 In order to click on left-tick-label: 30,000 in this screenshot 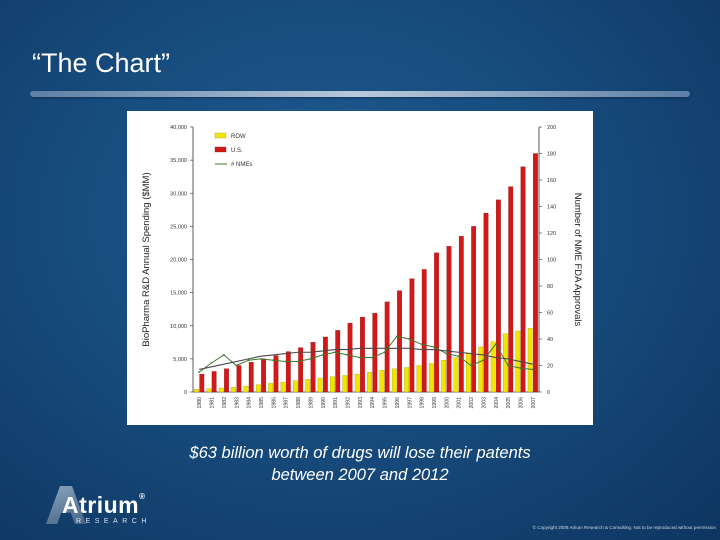, I will do `click(178, 194)`.